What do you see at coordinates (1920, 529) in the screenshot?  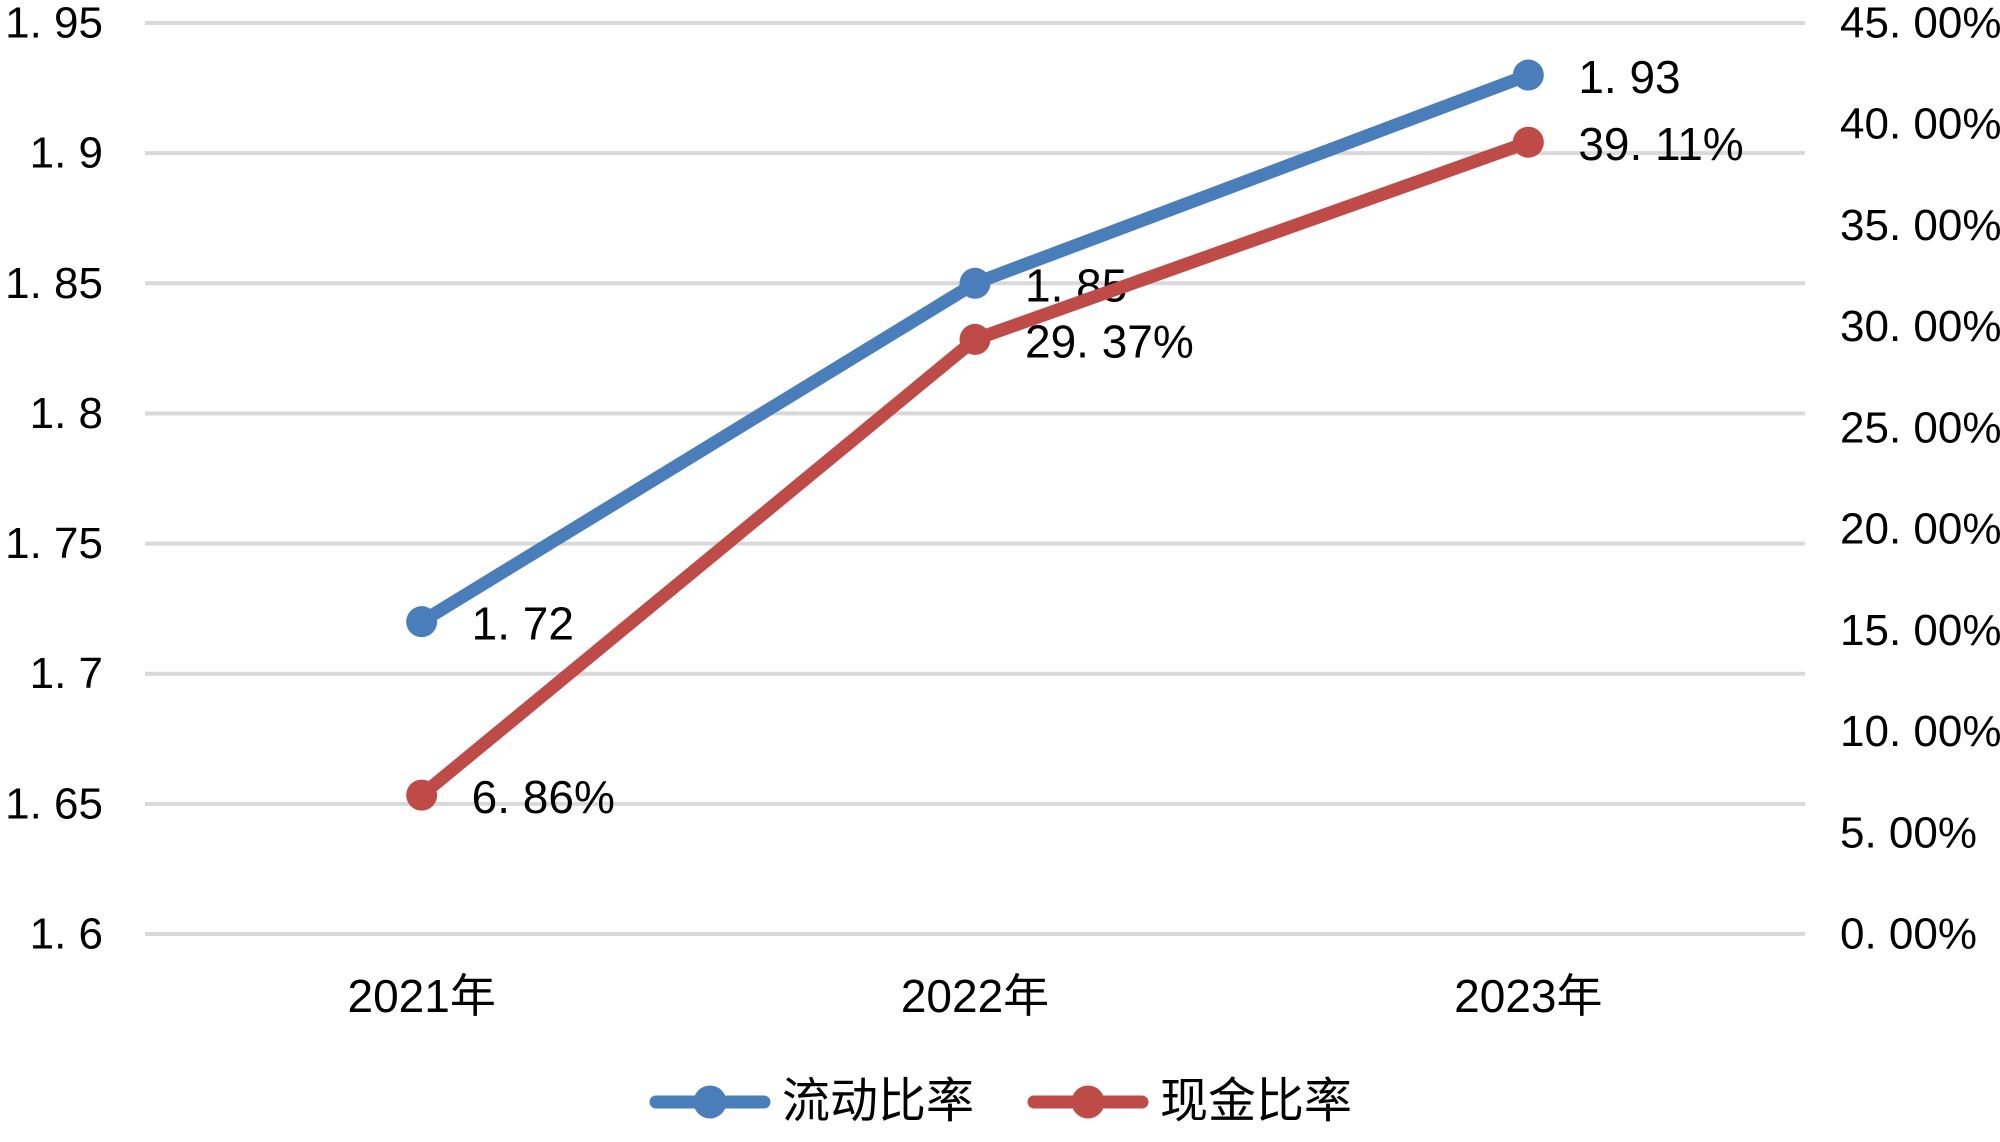 I see `right-axis-tick-label: 20. 00%` at bounding box center [1920, 529].